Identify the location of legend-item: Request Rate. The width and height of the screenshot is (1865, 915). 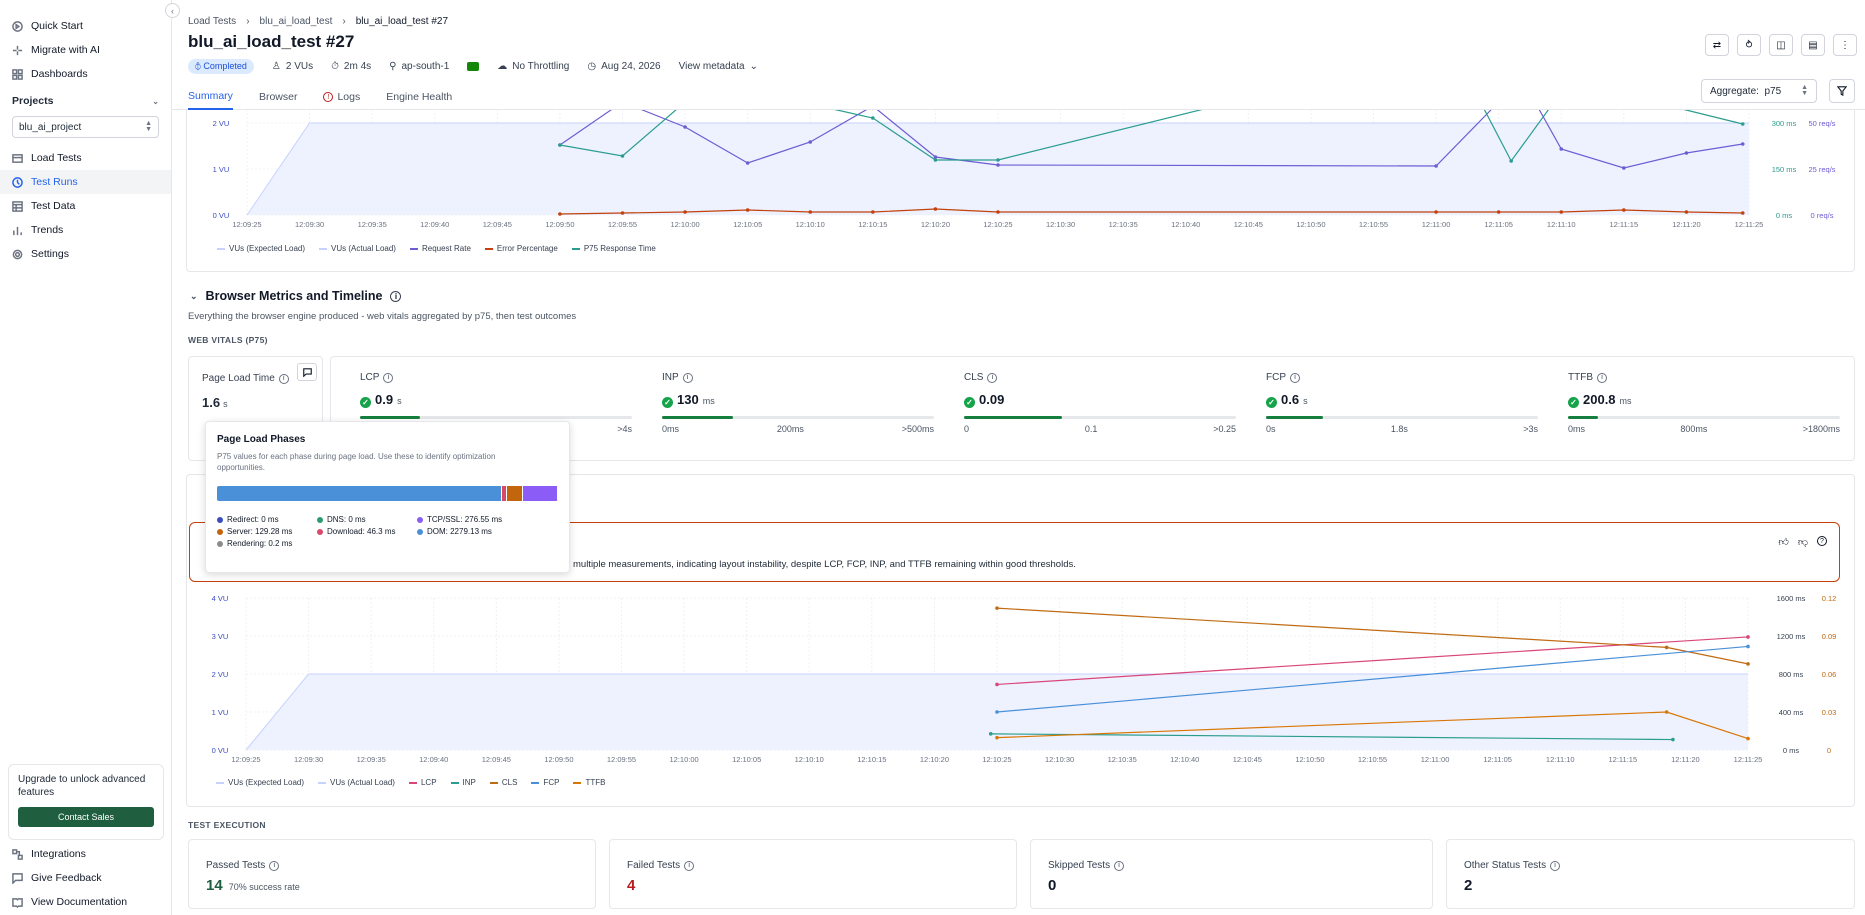
(440, 248).